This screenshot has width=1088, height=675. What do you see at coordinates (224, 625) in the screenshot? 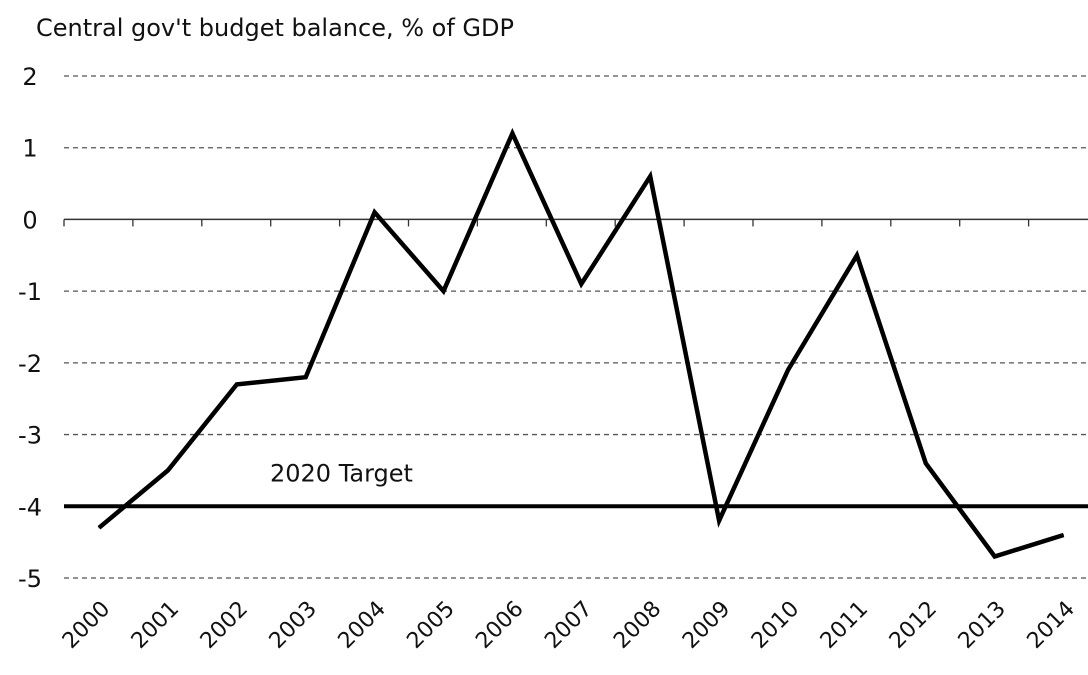
I see `x-tick-label: 2002` at bounding box center [224, 625].